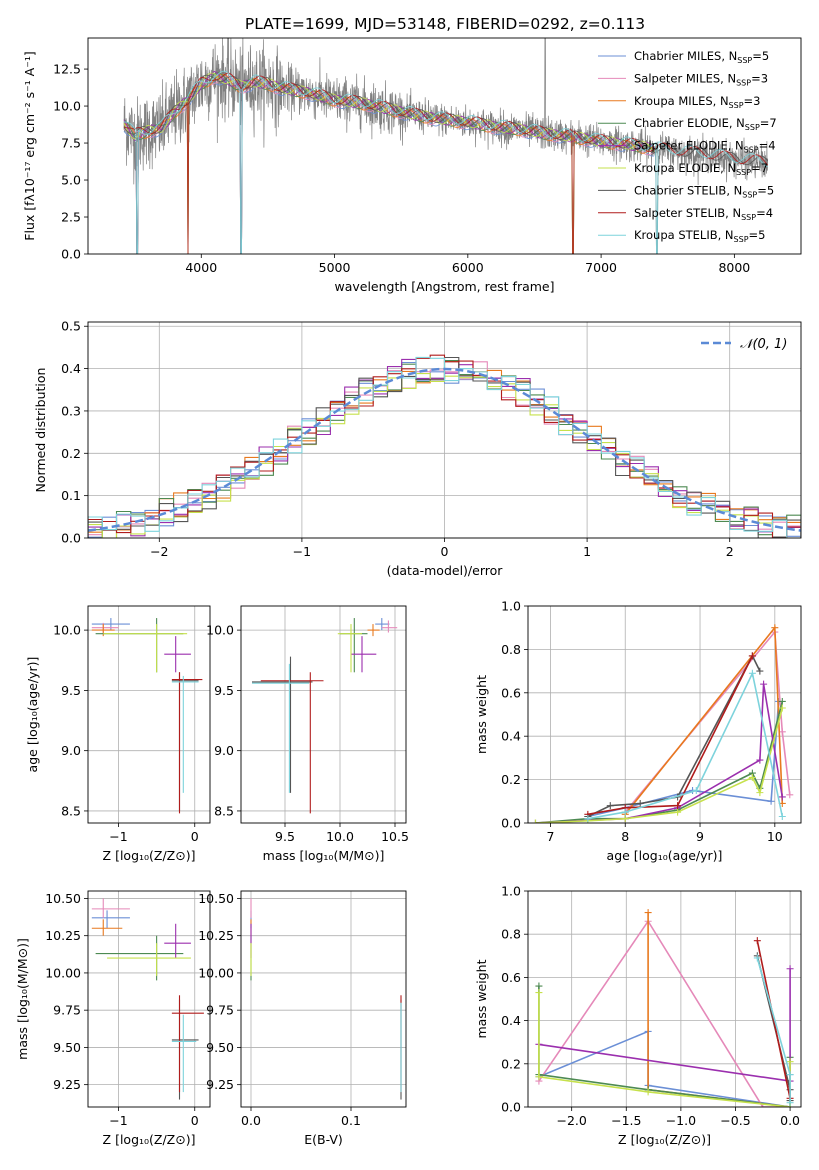 This screenshot has width=819, height=1170. Describe the element at coordinates (759, 168) in the screenshot. I see `legend-suffix: =7` at that location.